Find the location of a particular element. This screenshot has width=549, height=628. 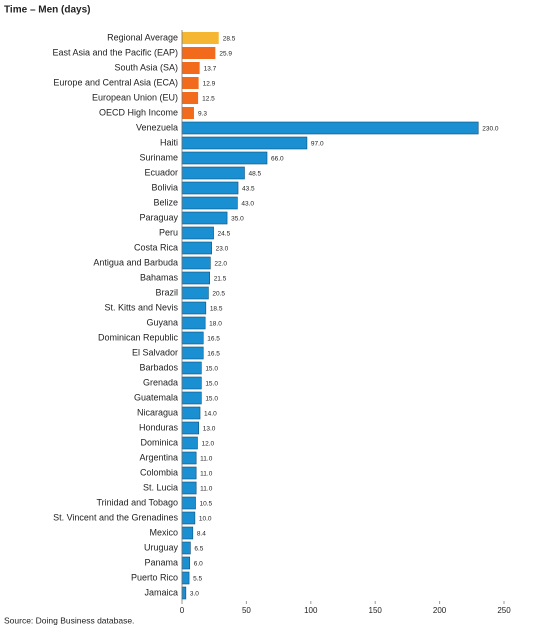

category-label: Uruguay is located at coordinates (161, 547).